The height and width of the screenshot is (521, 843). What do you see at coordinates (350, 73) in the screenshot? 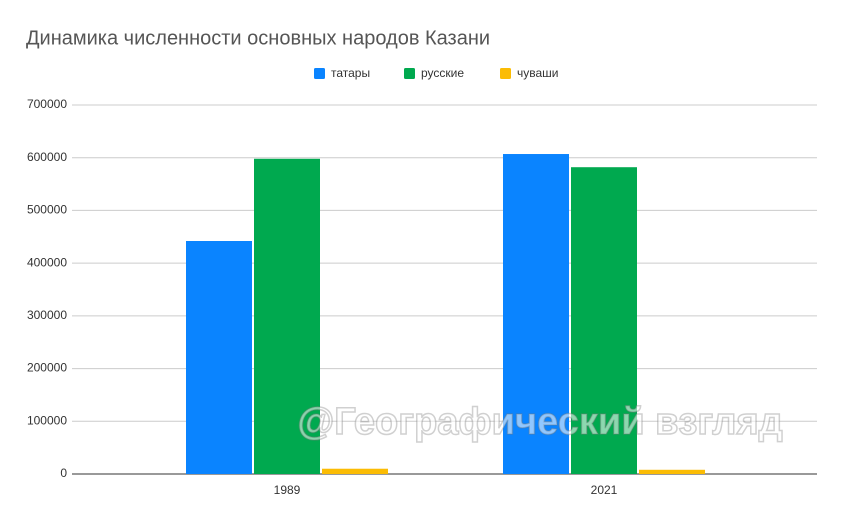
I see `legend-label: татары` at bounding box center [350, 73].